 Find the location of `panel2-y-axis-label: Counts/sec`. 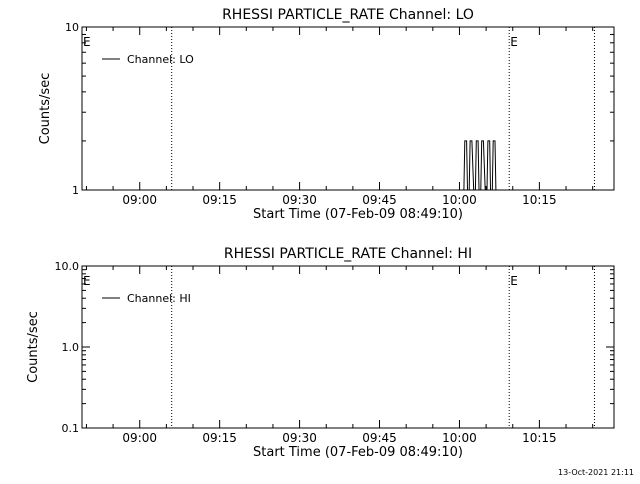

panel2-y-axis-label: Counts/sec is located at coordinates (33, 347).